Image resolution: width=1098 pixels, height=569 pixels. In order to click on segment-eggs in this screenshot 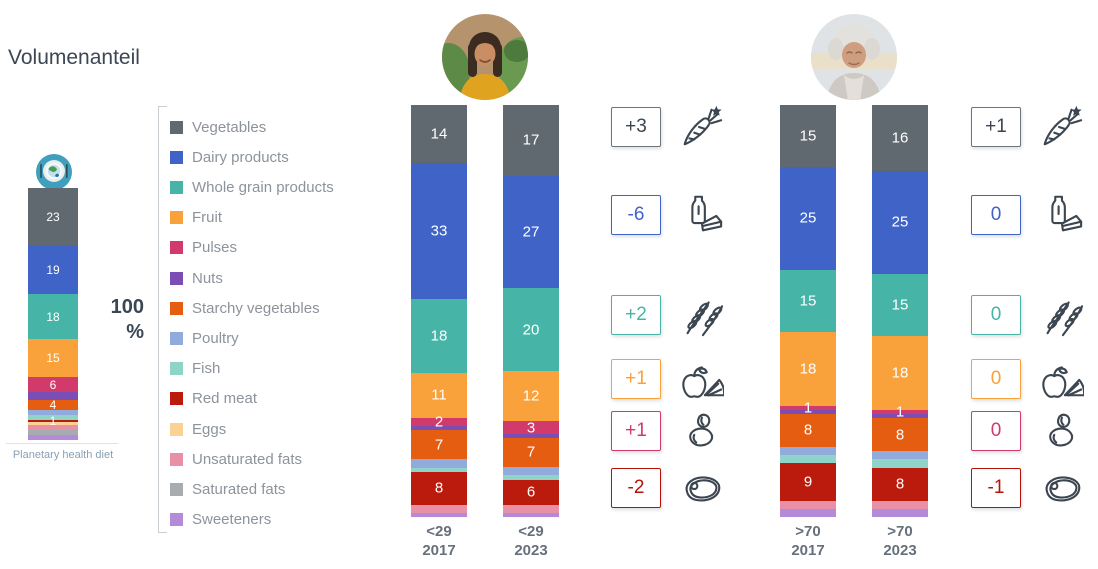, I will do `click(53, 423)`.